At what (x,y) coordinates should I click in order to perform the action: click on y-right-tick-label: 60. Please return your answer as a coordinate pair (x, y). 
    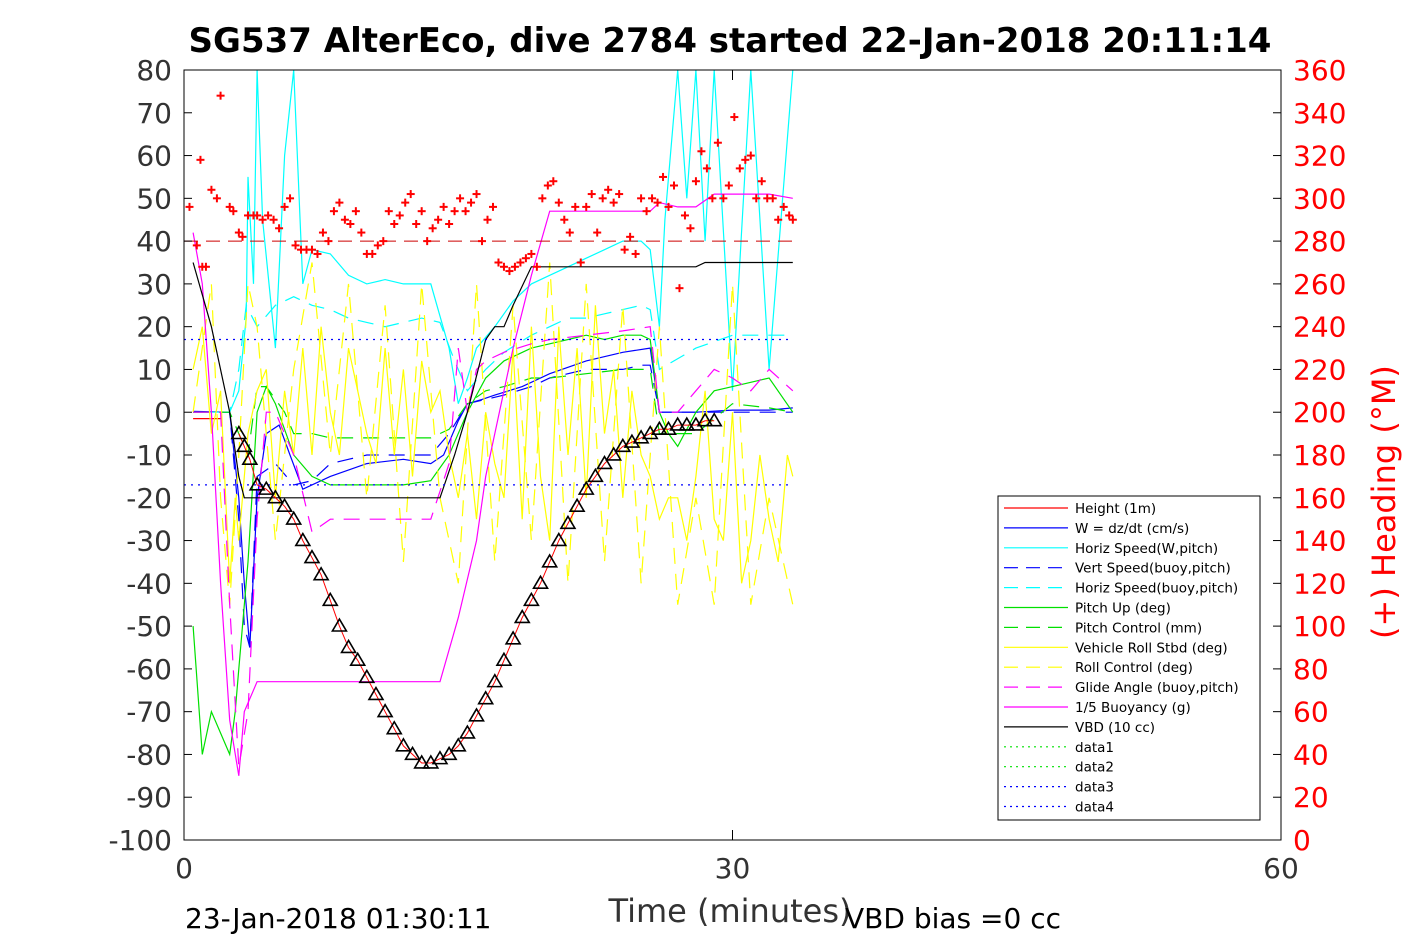
    Looking at the image, I should click on (1311, 712).